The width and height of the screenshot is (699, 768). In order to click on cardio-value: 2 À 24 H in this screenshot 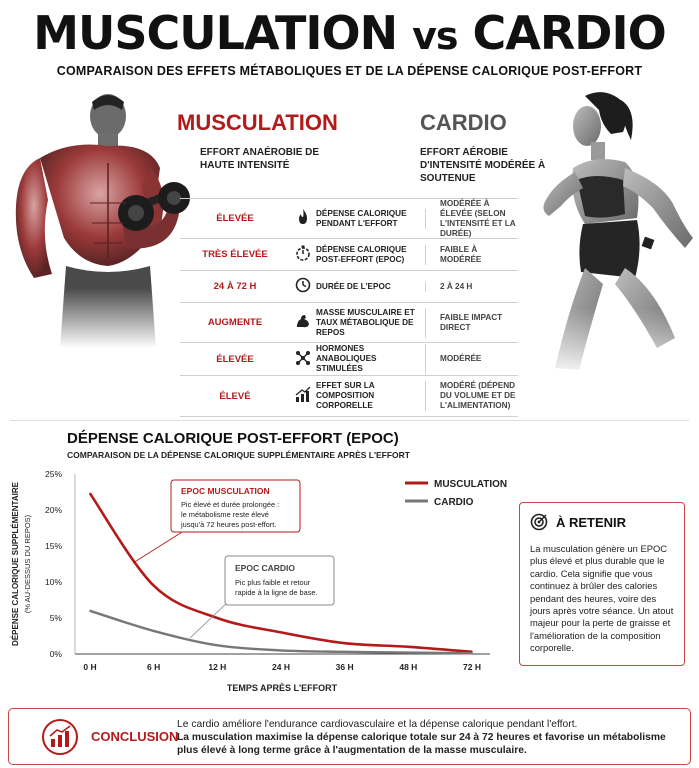, I will do `click(456, 286)`.